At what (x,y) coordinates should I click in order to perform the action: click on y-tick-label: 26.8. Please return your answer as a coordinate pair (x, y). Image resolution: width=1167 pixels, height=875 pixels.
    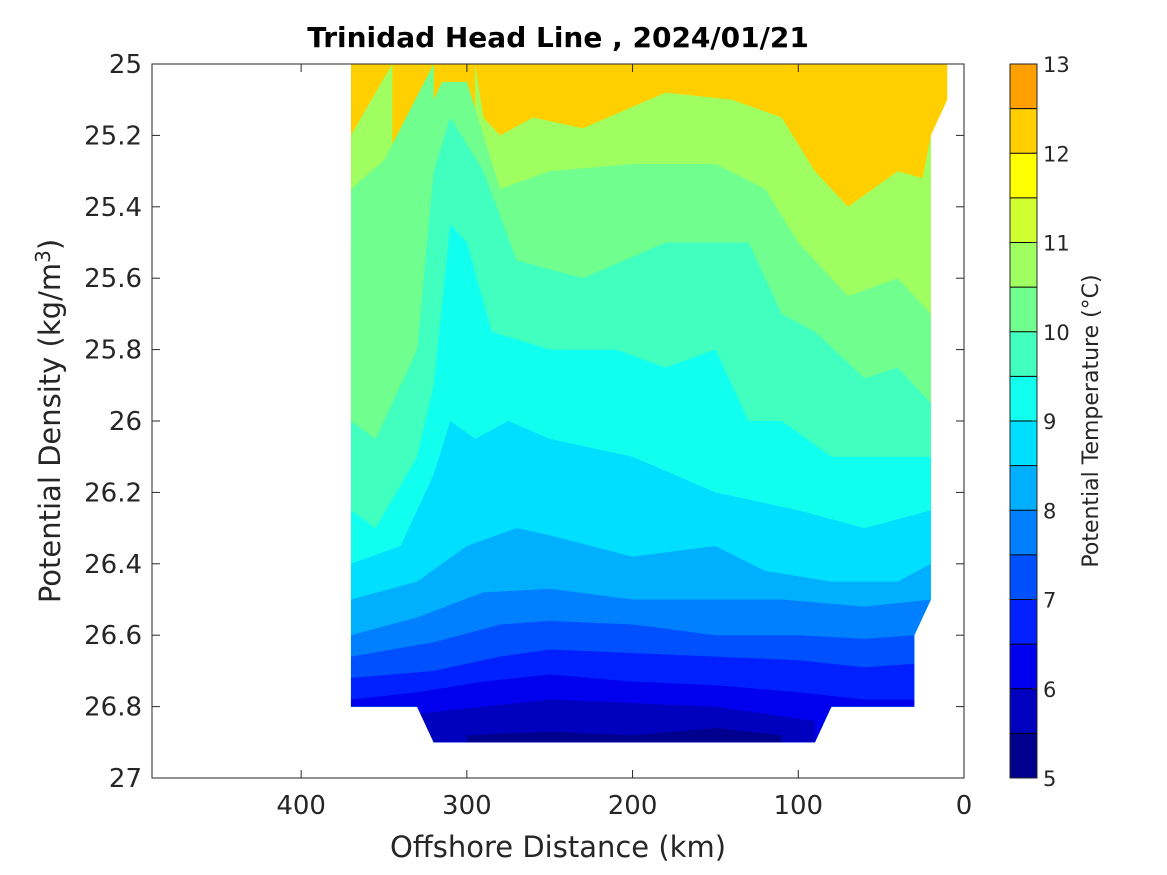
    Looking at the image, I should click on (113, 708).